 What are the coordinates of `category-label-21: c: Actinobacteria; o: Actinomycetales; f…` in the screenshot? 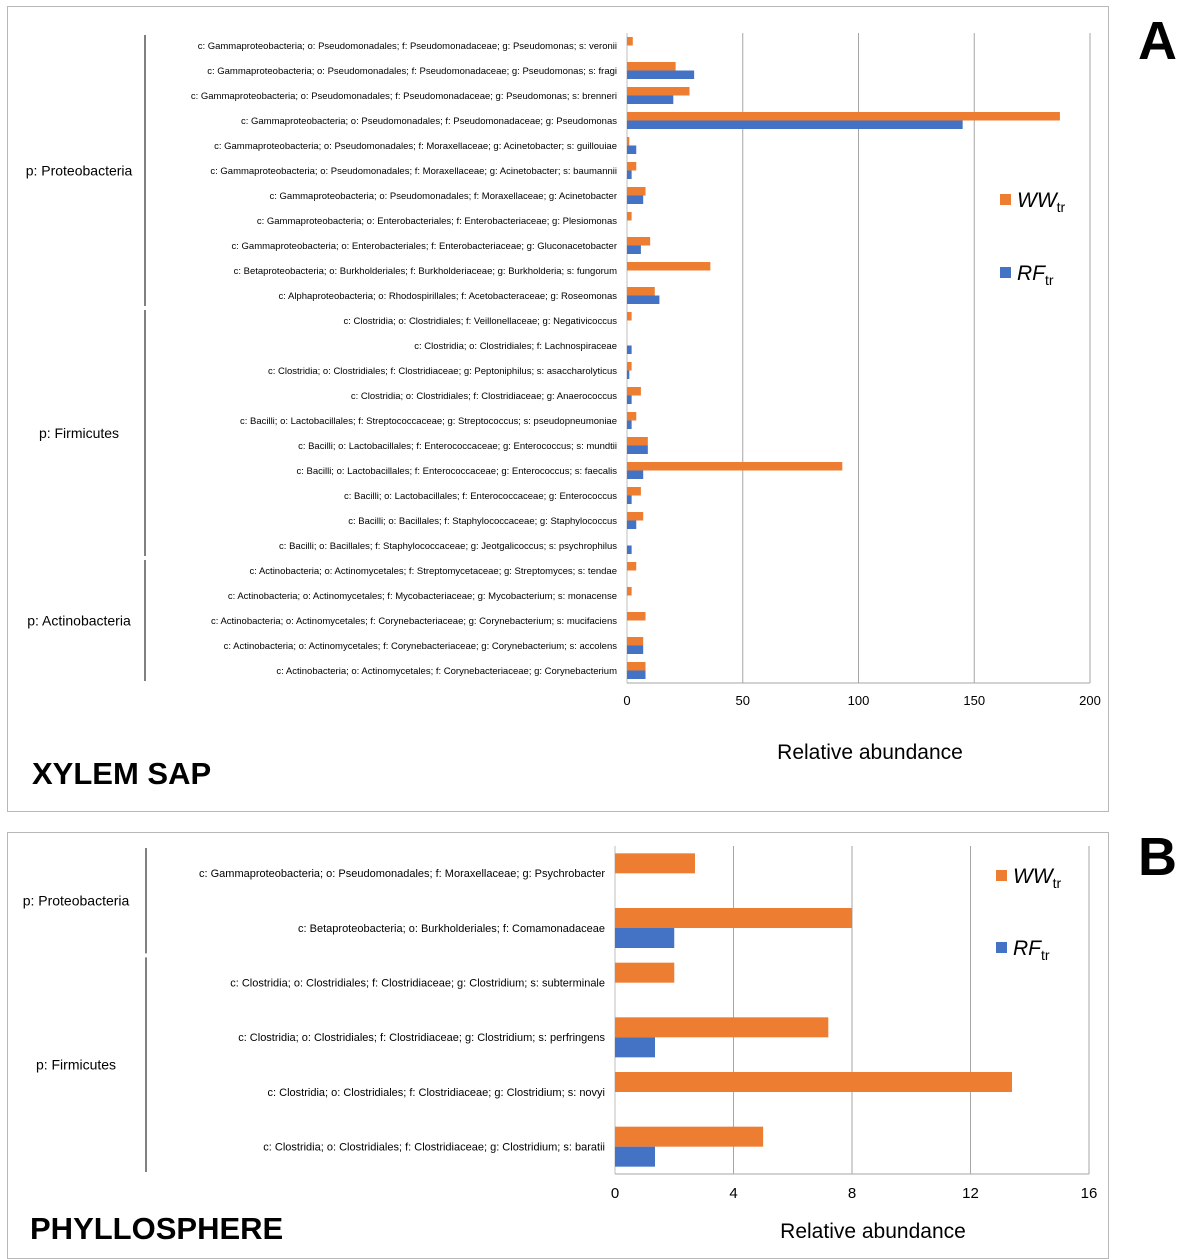 It's located at (433, 571).